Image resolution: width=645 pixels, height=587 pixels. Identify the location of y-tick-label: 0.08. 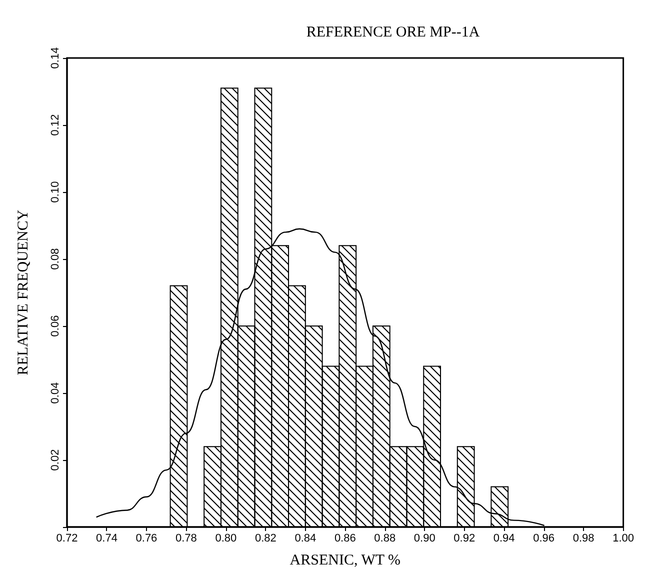
(56, 259).